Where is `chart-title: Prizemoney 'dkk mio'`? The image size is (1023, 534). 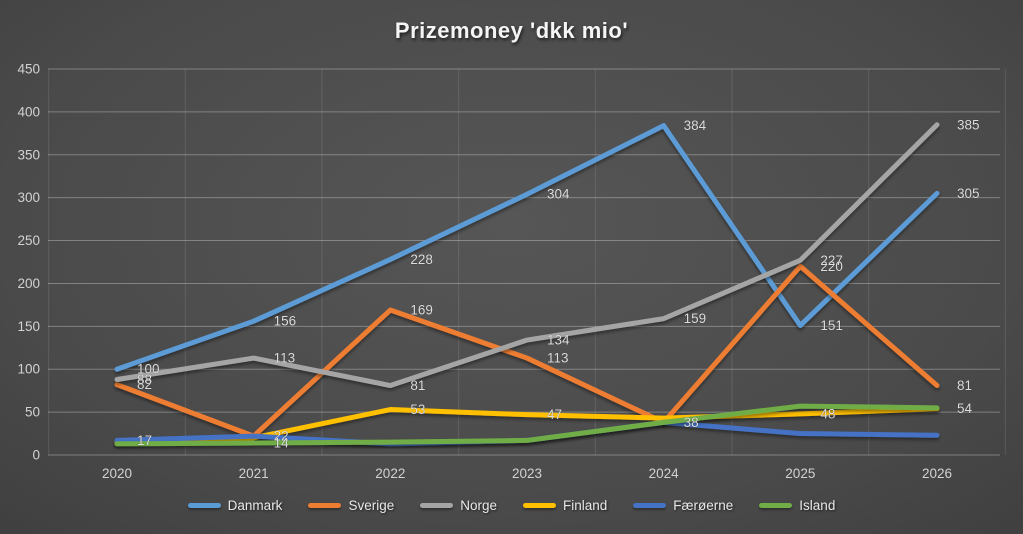 chart-title: Prizemoney 'dkk mio' is located at coordinates (511, 30).